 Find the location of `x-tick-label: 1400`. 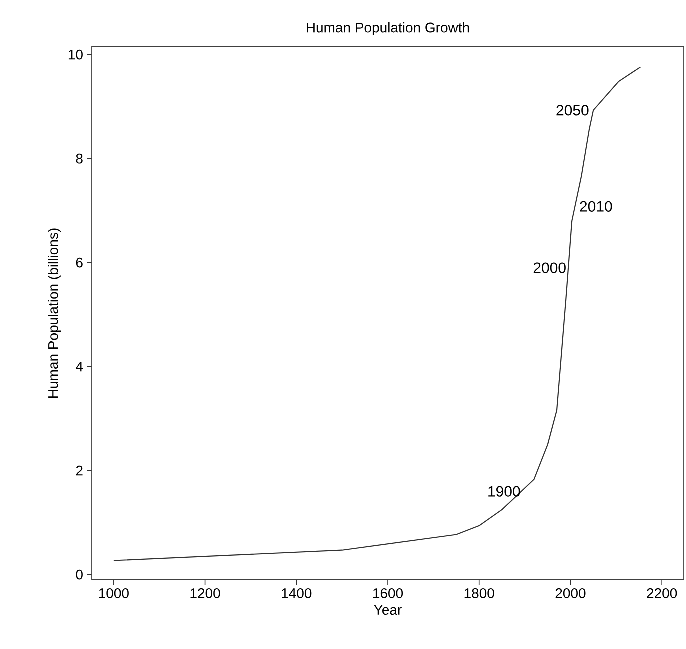

x-tick-label: 1400 is located at coordinates (297, 593).